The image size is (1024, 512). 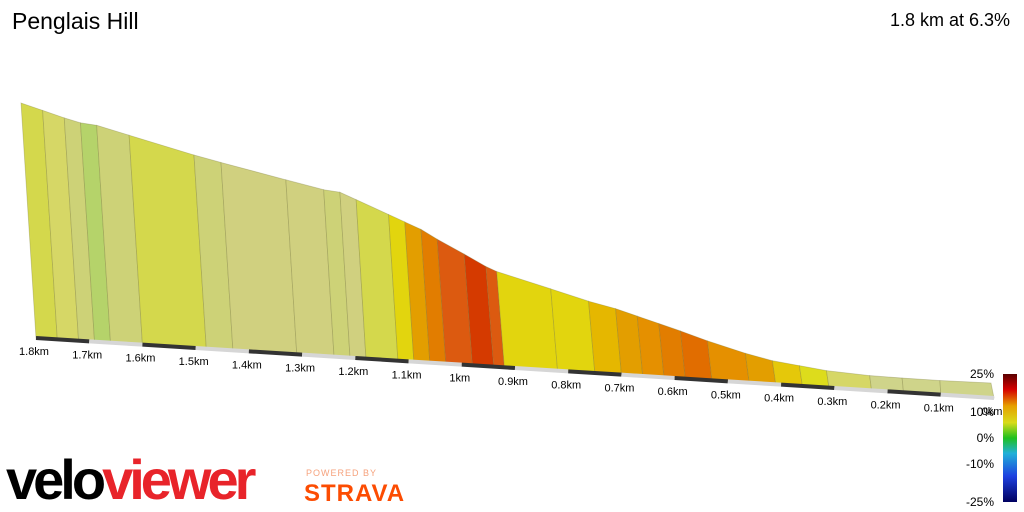 I want to click on tick-label-10: 0.8km, so click(x=566, y=385).